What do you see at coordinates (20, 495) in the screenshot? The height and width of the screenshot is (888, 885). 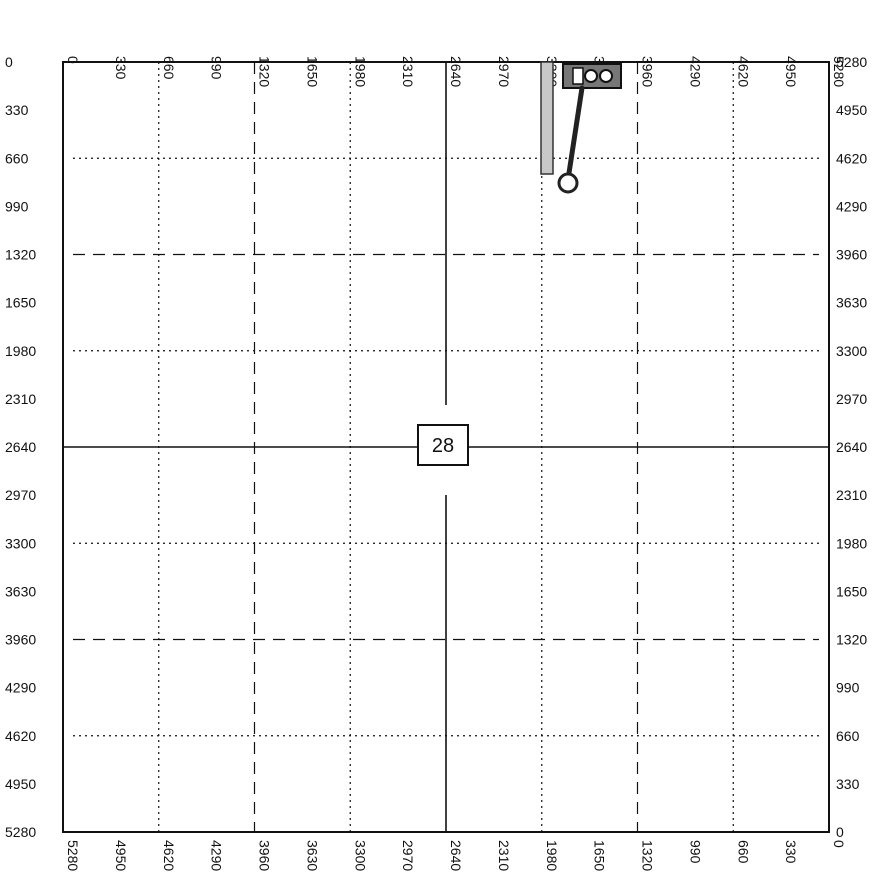 I see `left-tick-label: 2970` at bounding box center [20, 495].